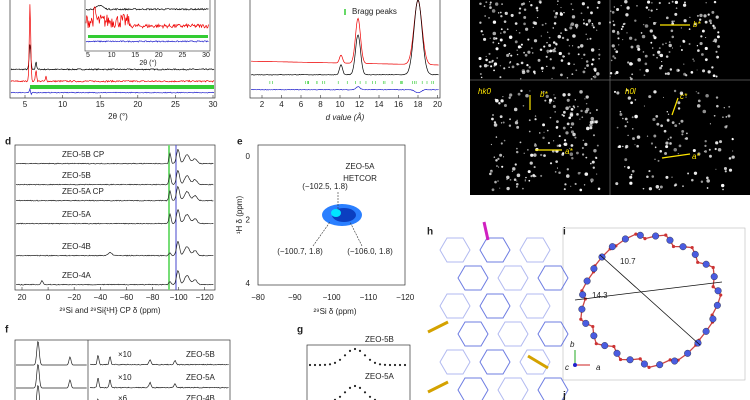 The height and width of the screenshot is (400, 750). Describe the element at coordinates (340, 396) in the screenshot. I see `data-point` at that location.